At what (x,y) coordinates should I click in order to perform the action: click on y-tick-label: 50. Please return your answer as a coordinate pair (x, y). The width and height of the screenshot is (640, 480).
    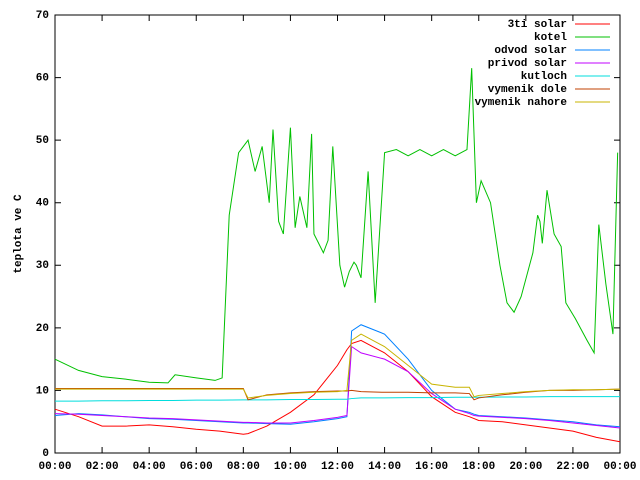
    Looking at the image, I should click on (42, 141).